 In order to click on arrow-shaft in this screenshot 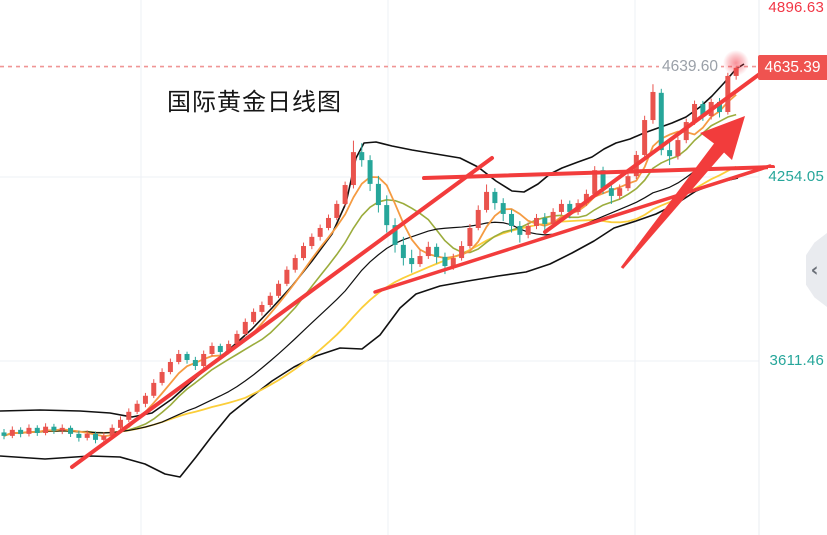, I will do `click(674, 203)`.